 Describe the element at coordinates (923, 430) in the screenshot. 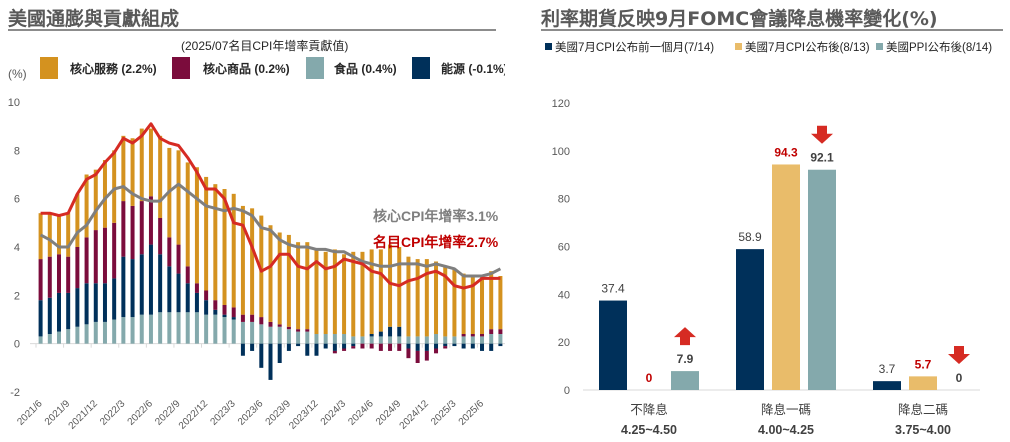

I see `category-range-label: 3.75~4.00` at that location.